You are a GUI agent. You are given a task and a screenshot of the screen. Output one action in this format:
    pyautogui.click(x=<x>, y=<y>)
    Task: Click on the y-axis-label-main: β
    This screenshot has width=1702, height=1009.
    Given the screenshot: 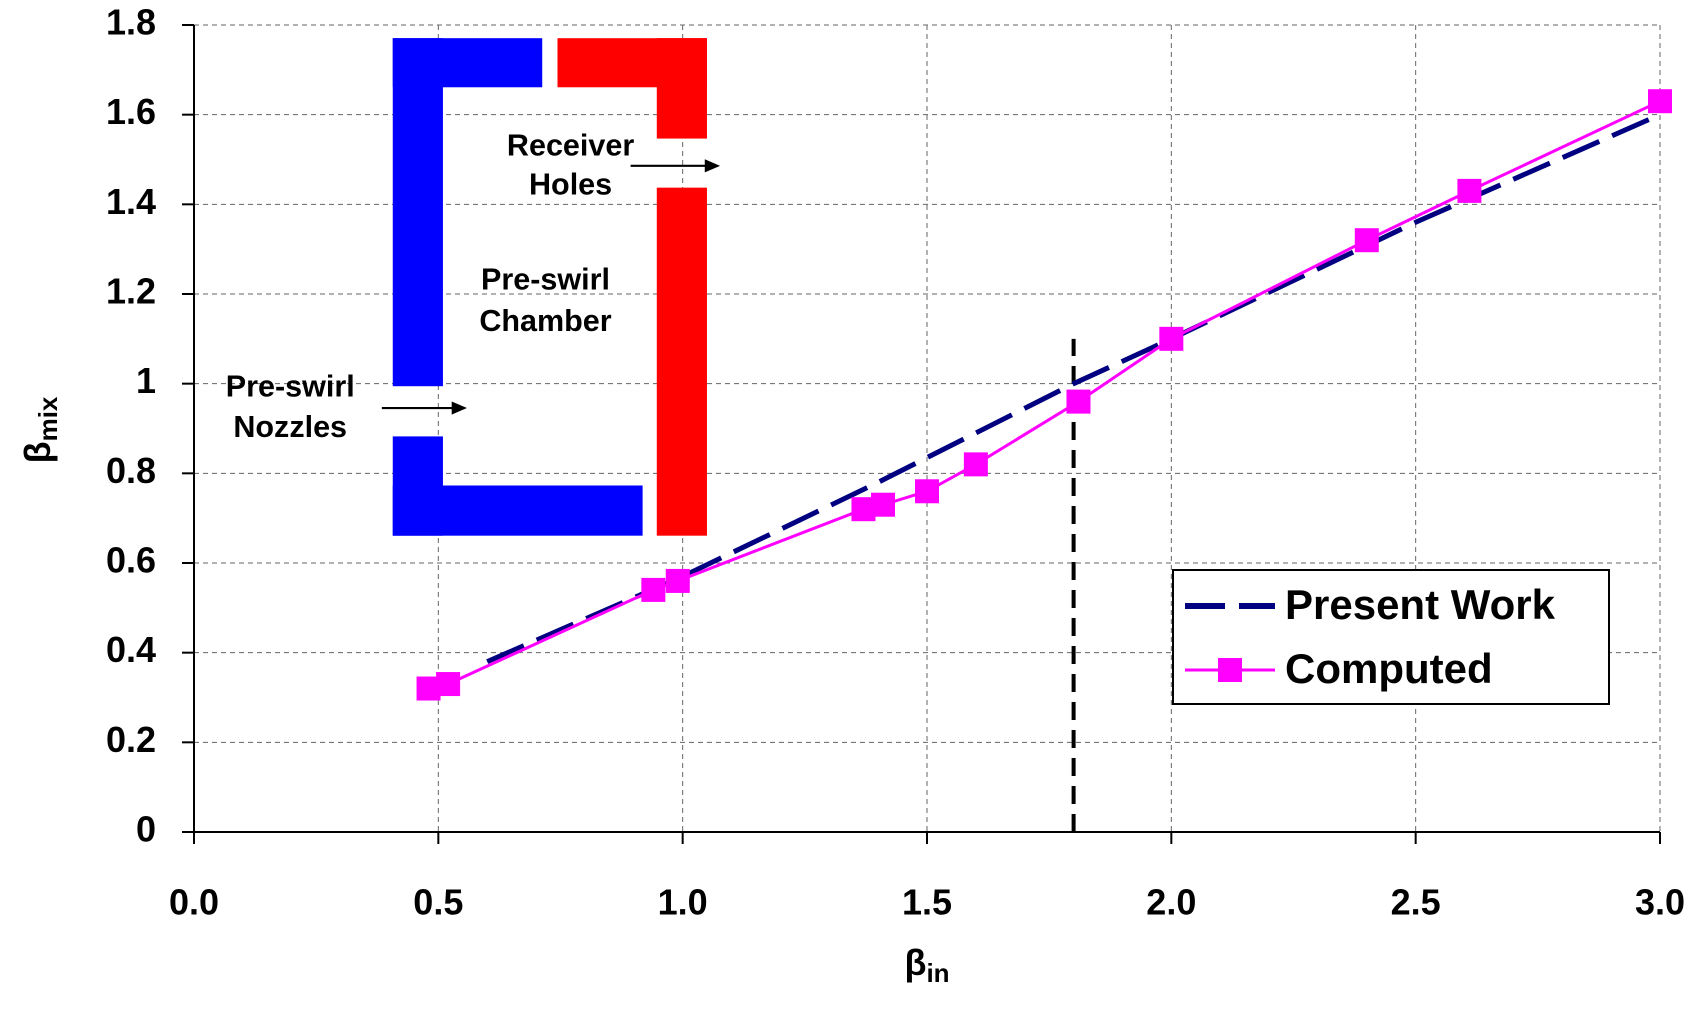 What is the action you would take?
    pyautogui.click(x=37, y=452)
    